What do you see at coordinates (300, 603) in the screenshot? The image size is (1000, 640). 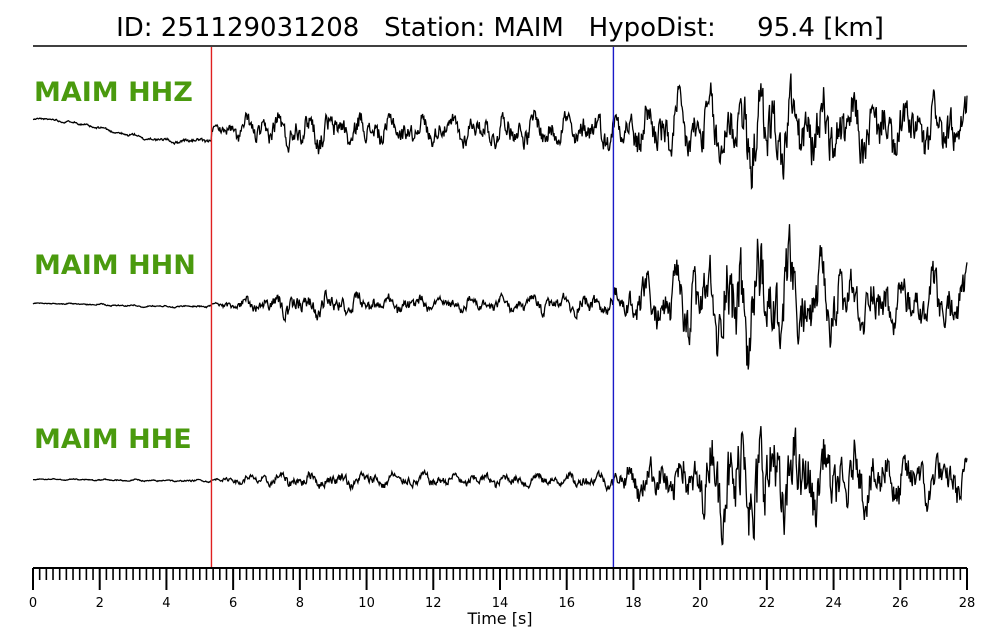 I see `x-tick-label: 8` at bounding box center [300, 603].